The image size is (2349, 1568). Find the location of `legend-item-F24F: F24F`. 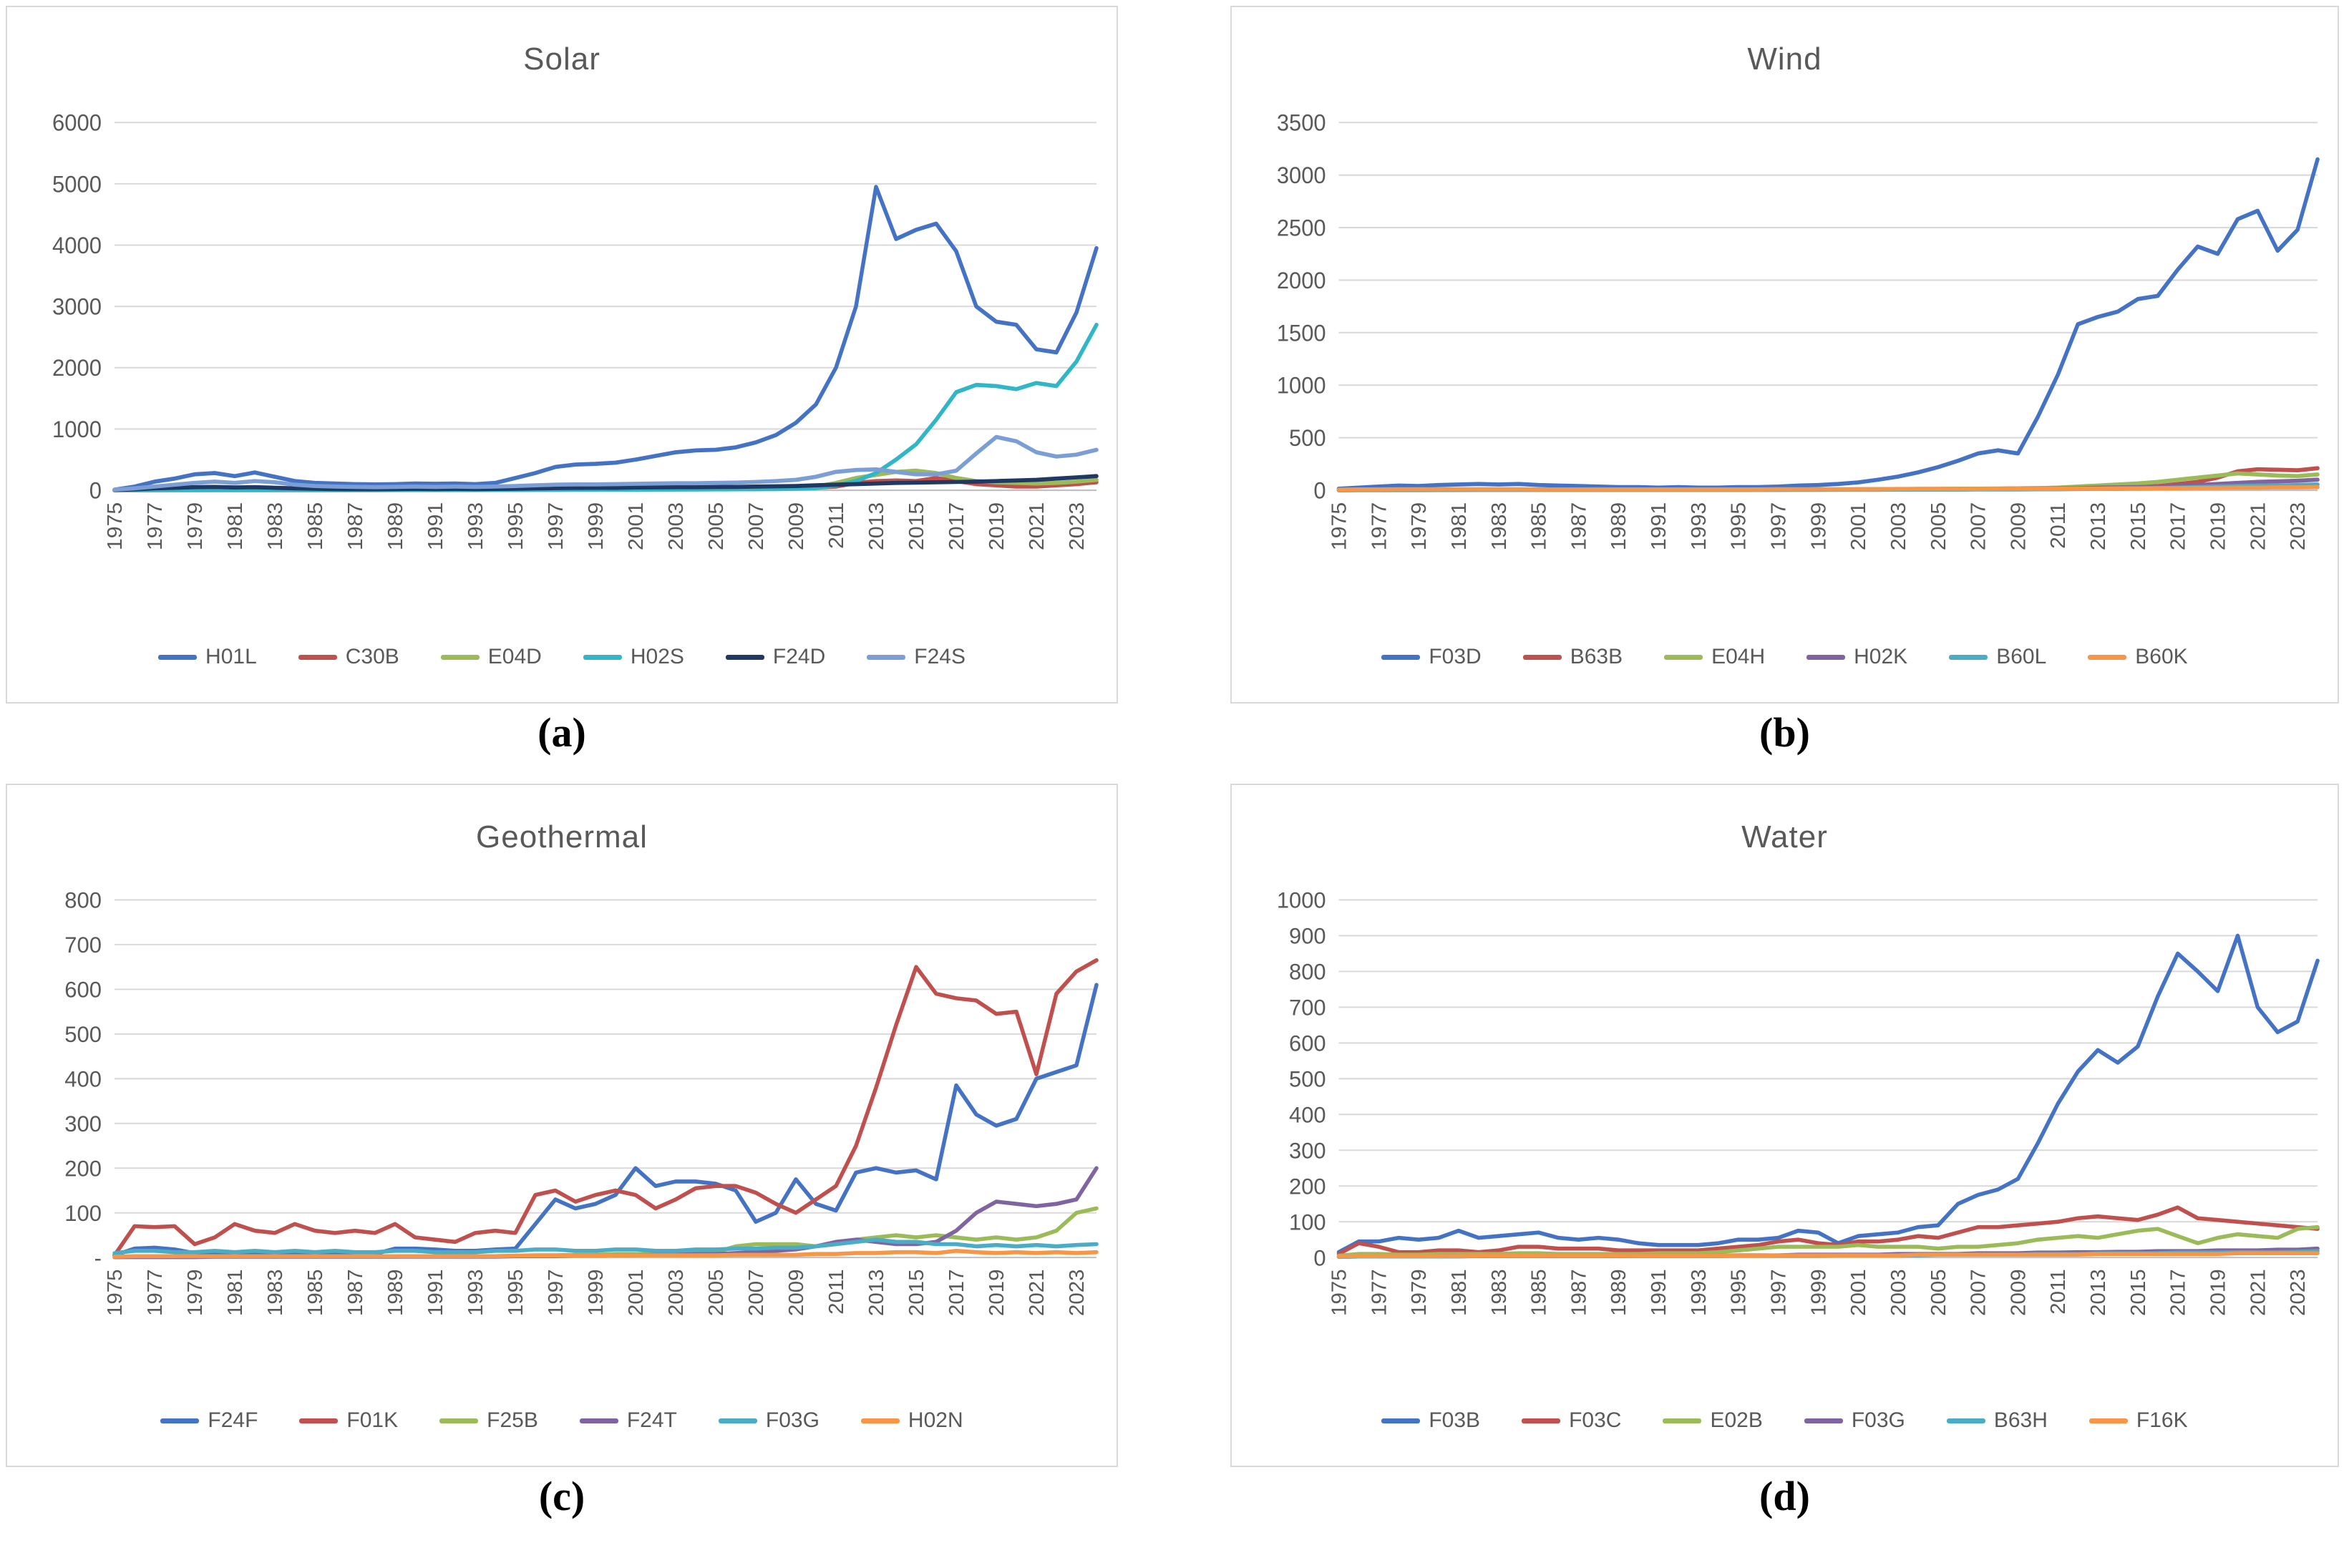

legend-item-F24F: F24F is located at coordinates (209, 1420).